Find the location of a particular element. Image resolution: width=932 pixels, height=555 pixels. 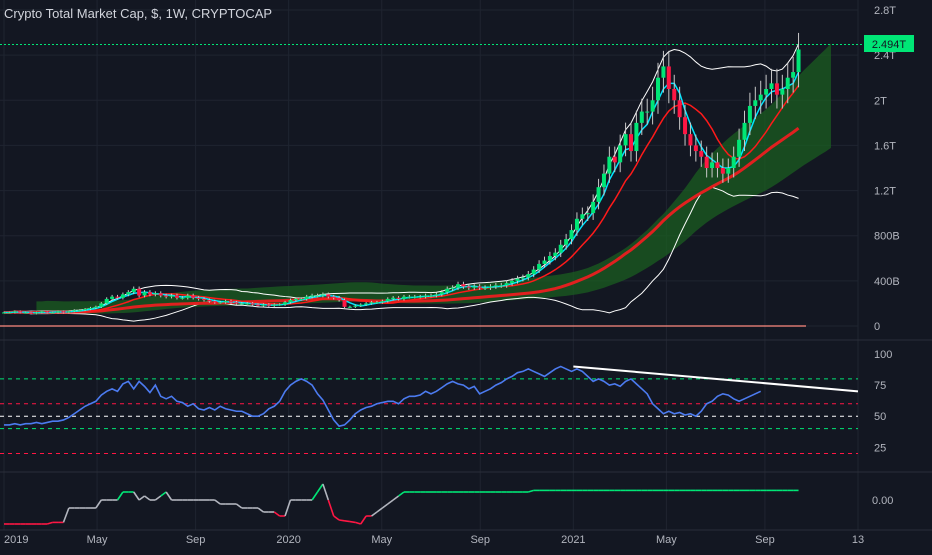

rsi-tick-label: 50 is located at coordinates (880, 417).